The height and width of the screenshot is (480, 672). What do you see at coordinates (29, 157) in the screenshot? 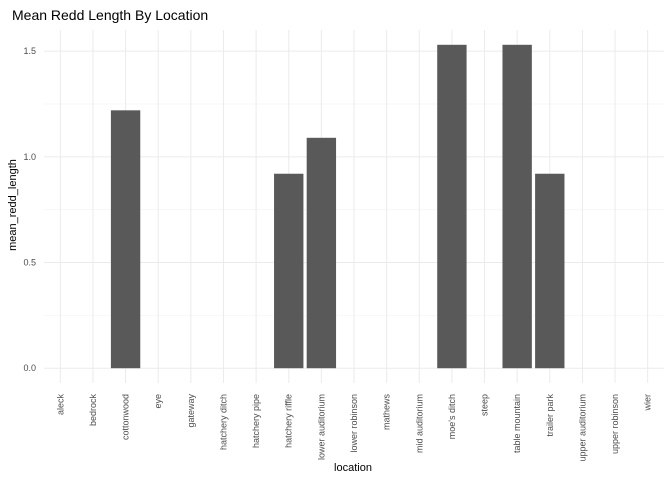
I see `y-tick-label: 1.0` at bounding box center [29, 157].